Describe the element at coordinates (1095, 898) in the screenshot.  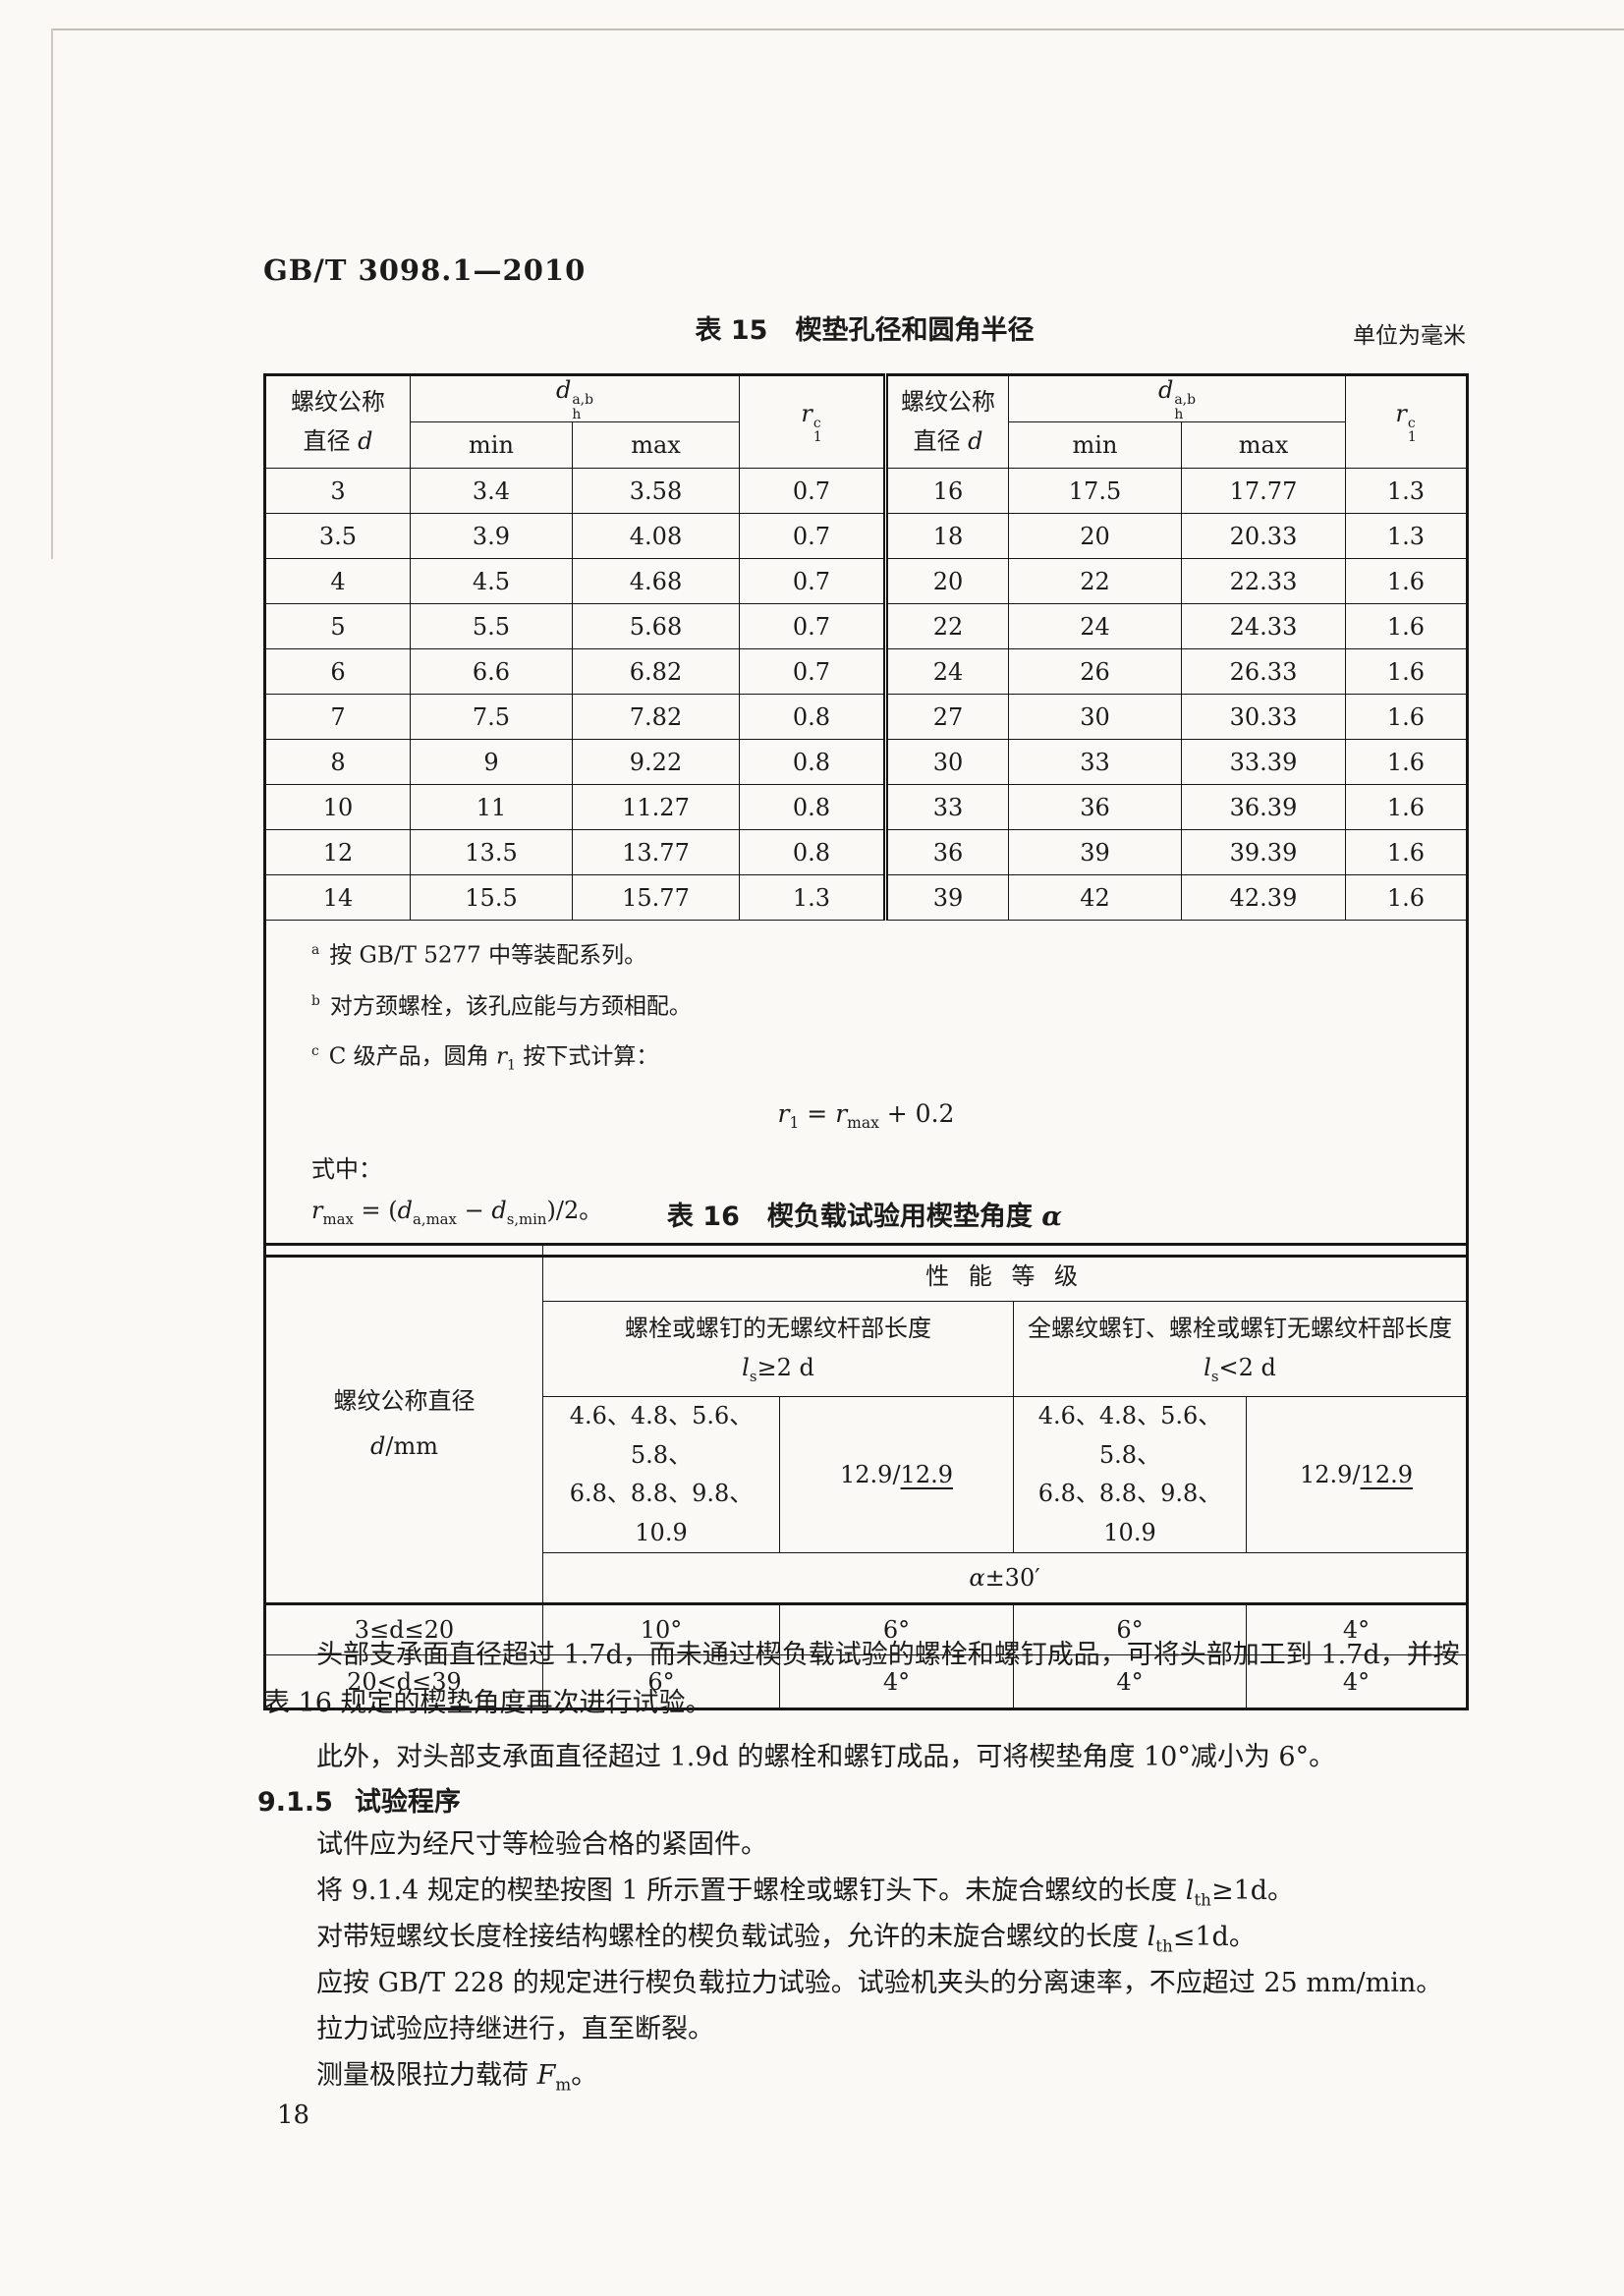
I see `cell: 42` at that location.